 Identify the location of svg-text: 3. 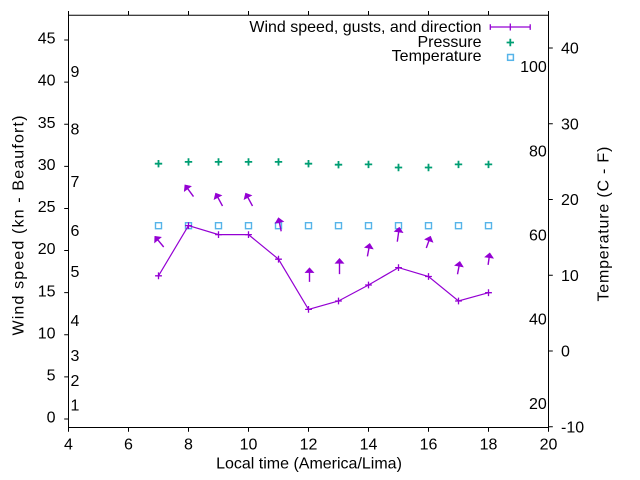
(75, 356).